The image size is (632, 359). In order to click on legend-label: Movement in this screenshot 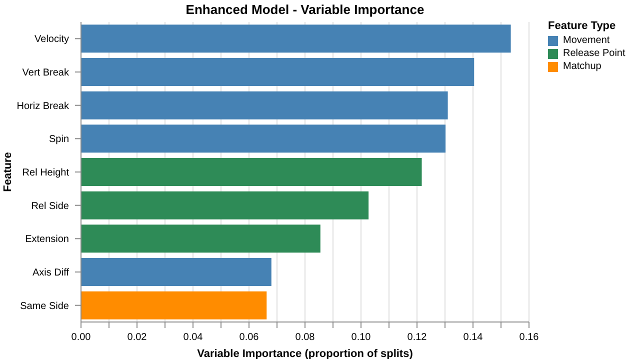, I will do `click(586, 40)`.